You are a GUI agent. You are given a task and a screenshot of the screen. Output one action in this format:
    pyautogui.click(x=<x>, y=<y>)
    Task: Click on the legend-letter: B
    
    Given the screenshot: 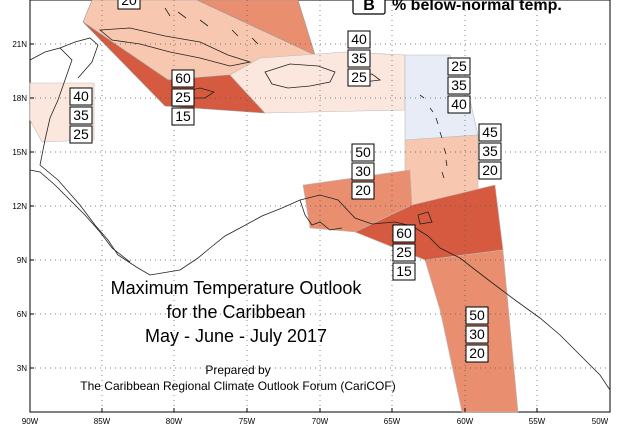 What is the action you would take?
    pyautogui.click(x=369, y=7)
    